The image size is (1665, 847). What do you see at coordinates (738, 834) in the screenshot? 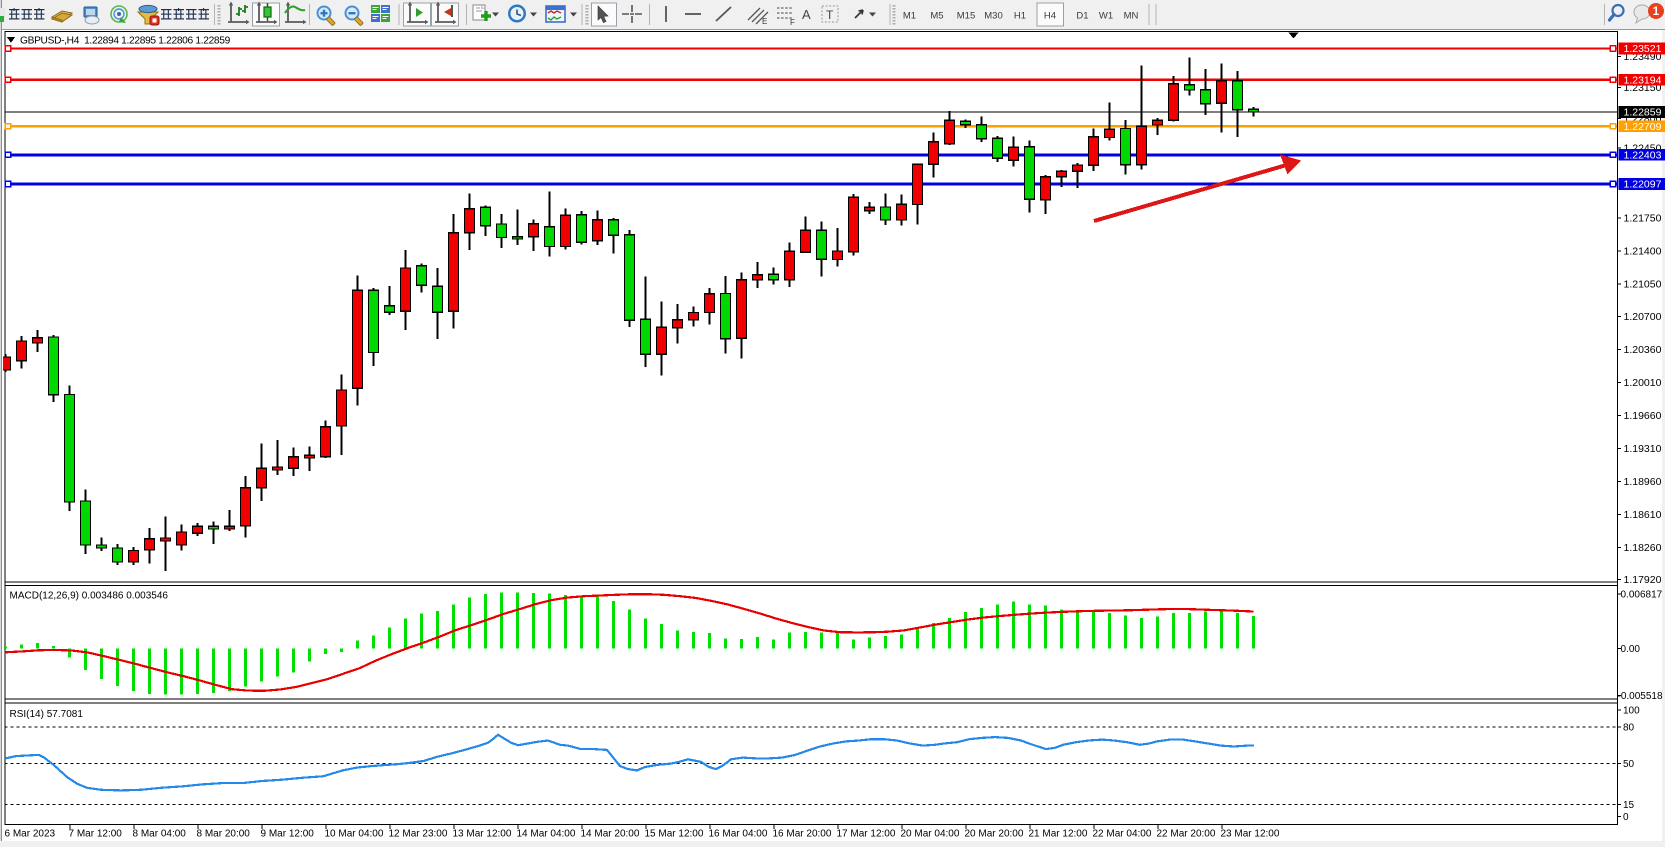
I see `svg-text: 16 Mar 04:00` at bounding box center [738, 834].